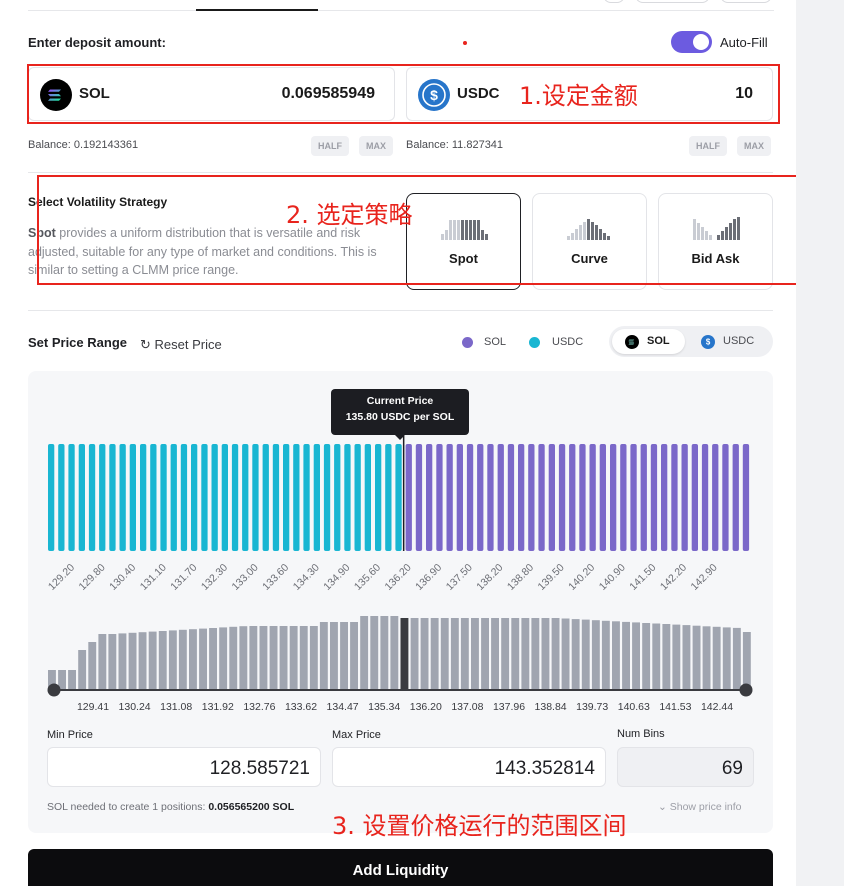 The height and width of the screenshot is (886, 844). I want to click on bin-price-label: 133.60, so click(275, 577).